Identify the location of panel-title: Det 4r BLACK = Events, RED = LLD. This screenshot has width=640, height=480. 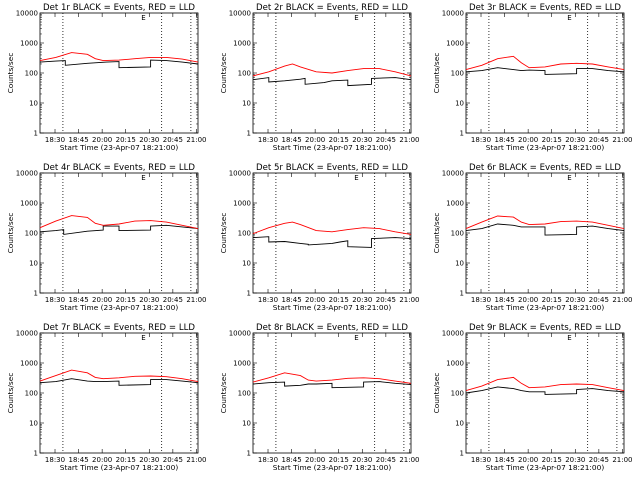
(119, 168).